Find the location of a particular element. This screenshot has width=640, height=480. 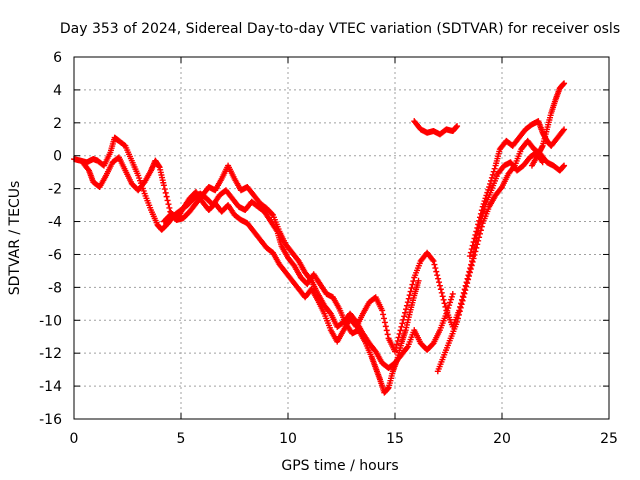

y-tick-label: -14 is located at coordinates (50, 387).